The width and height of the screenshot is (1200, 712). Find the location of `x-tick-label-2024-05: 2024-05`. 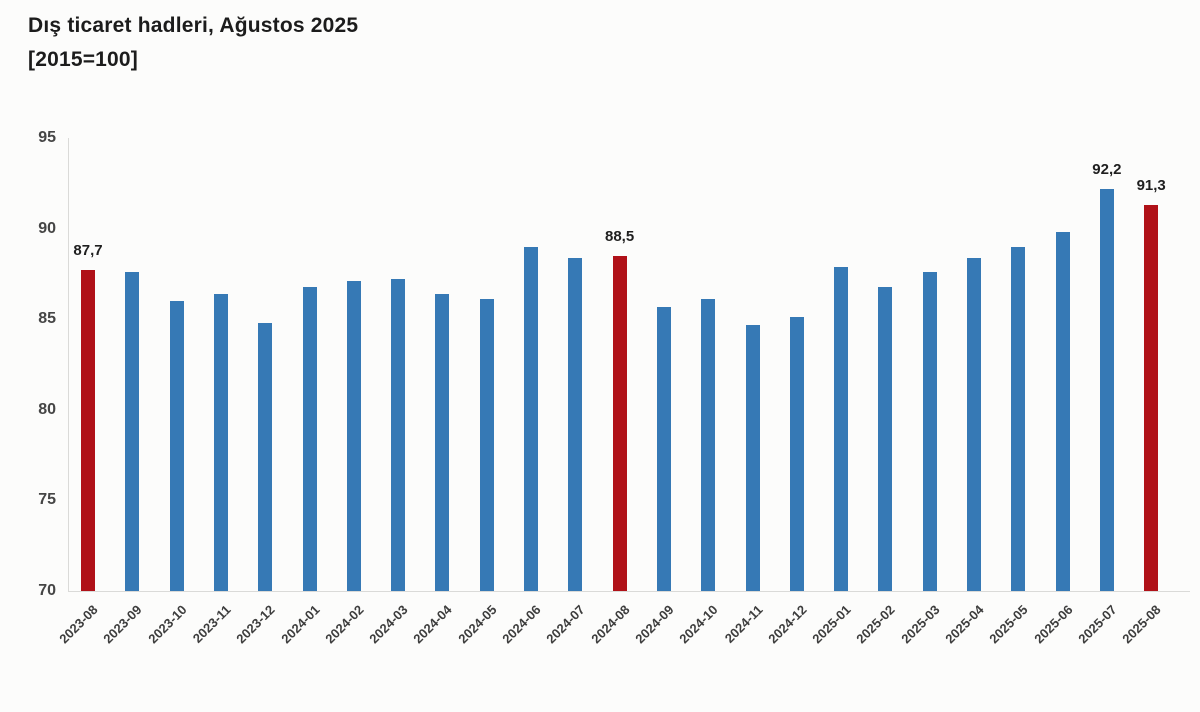

x-tick-label-2024-05: 2024-05 is located at coordinates (477, 624).